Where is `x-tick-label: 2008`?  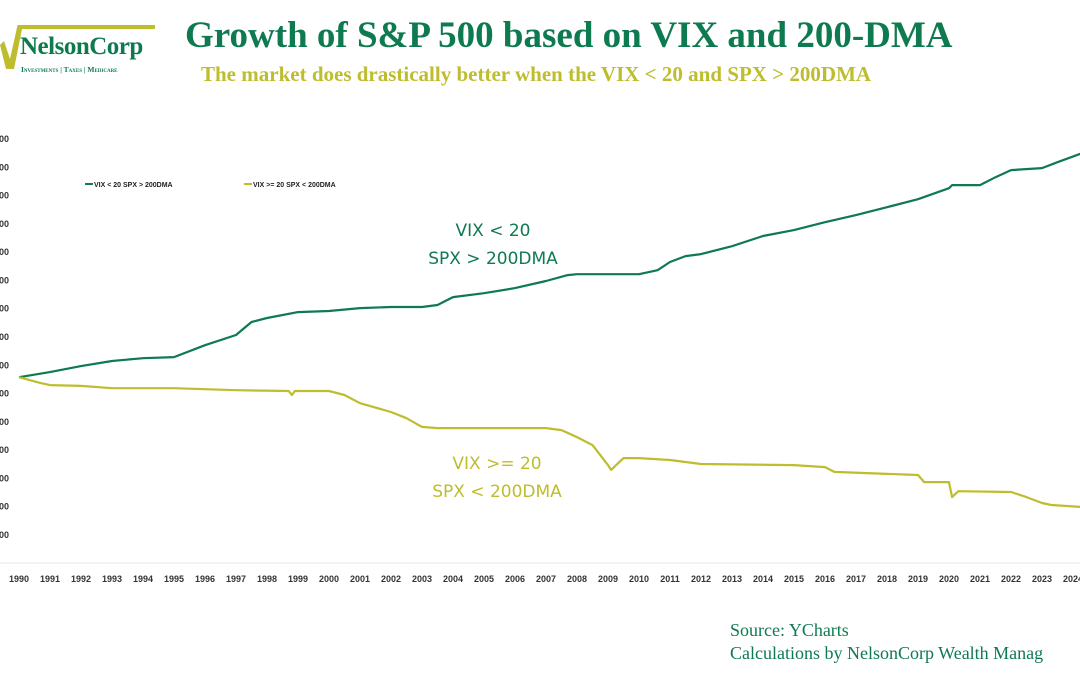 x-tick-label: 2008 is located at coordinates (577, 579).